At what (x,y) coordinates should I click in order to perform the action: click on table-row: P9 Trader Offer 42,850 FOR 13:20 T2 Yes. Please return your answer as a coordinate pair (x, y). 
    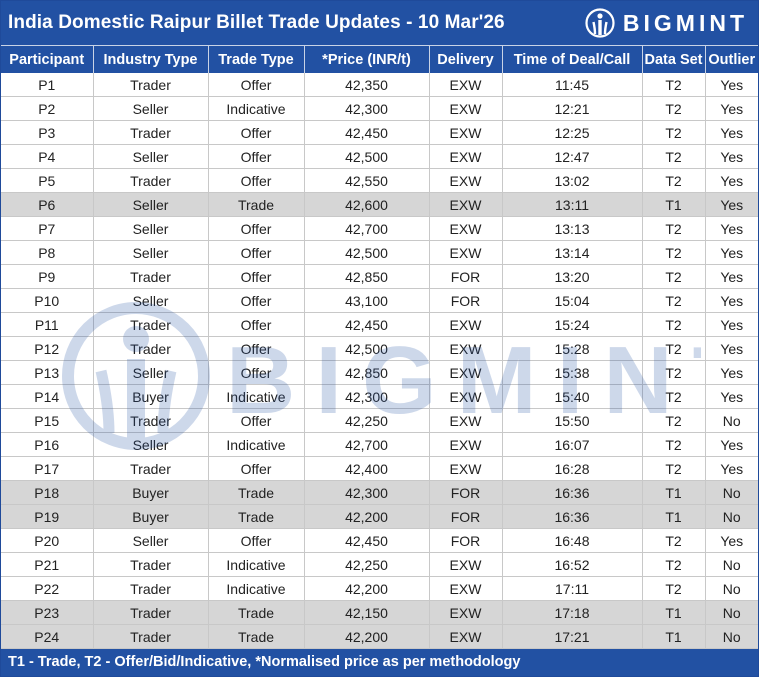
    Looking at the image, I should click on (379, 276).